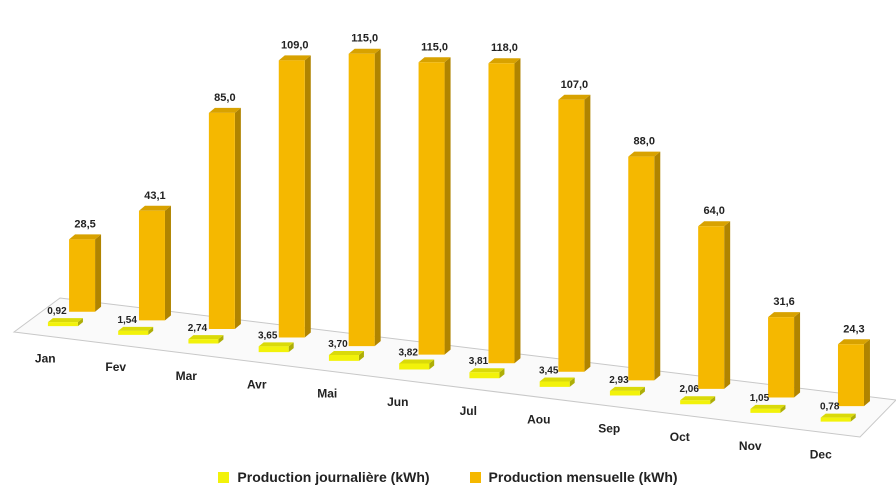  Describe the element at coordinates (327, 393) in the screenshot. I see `x-tick-label: Mai` at that location.